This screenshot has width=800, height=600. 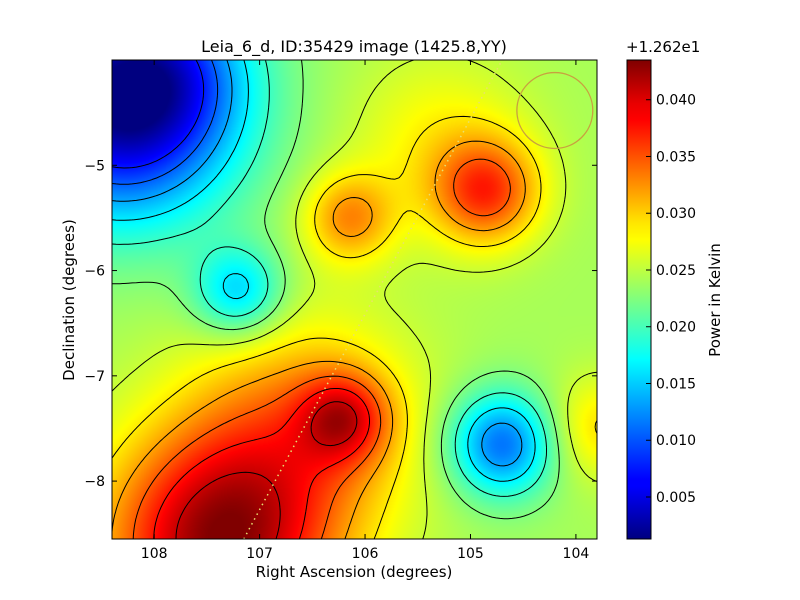 I want to click on x-axis-label: Right Ascension (degrees), so click(x=354, y=572).